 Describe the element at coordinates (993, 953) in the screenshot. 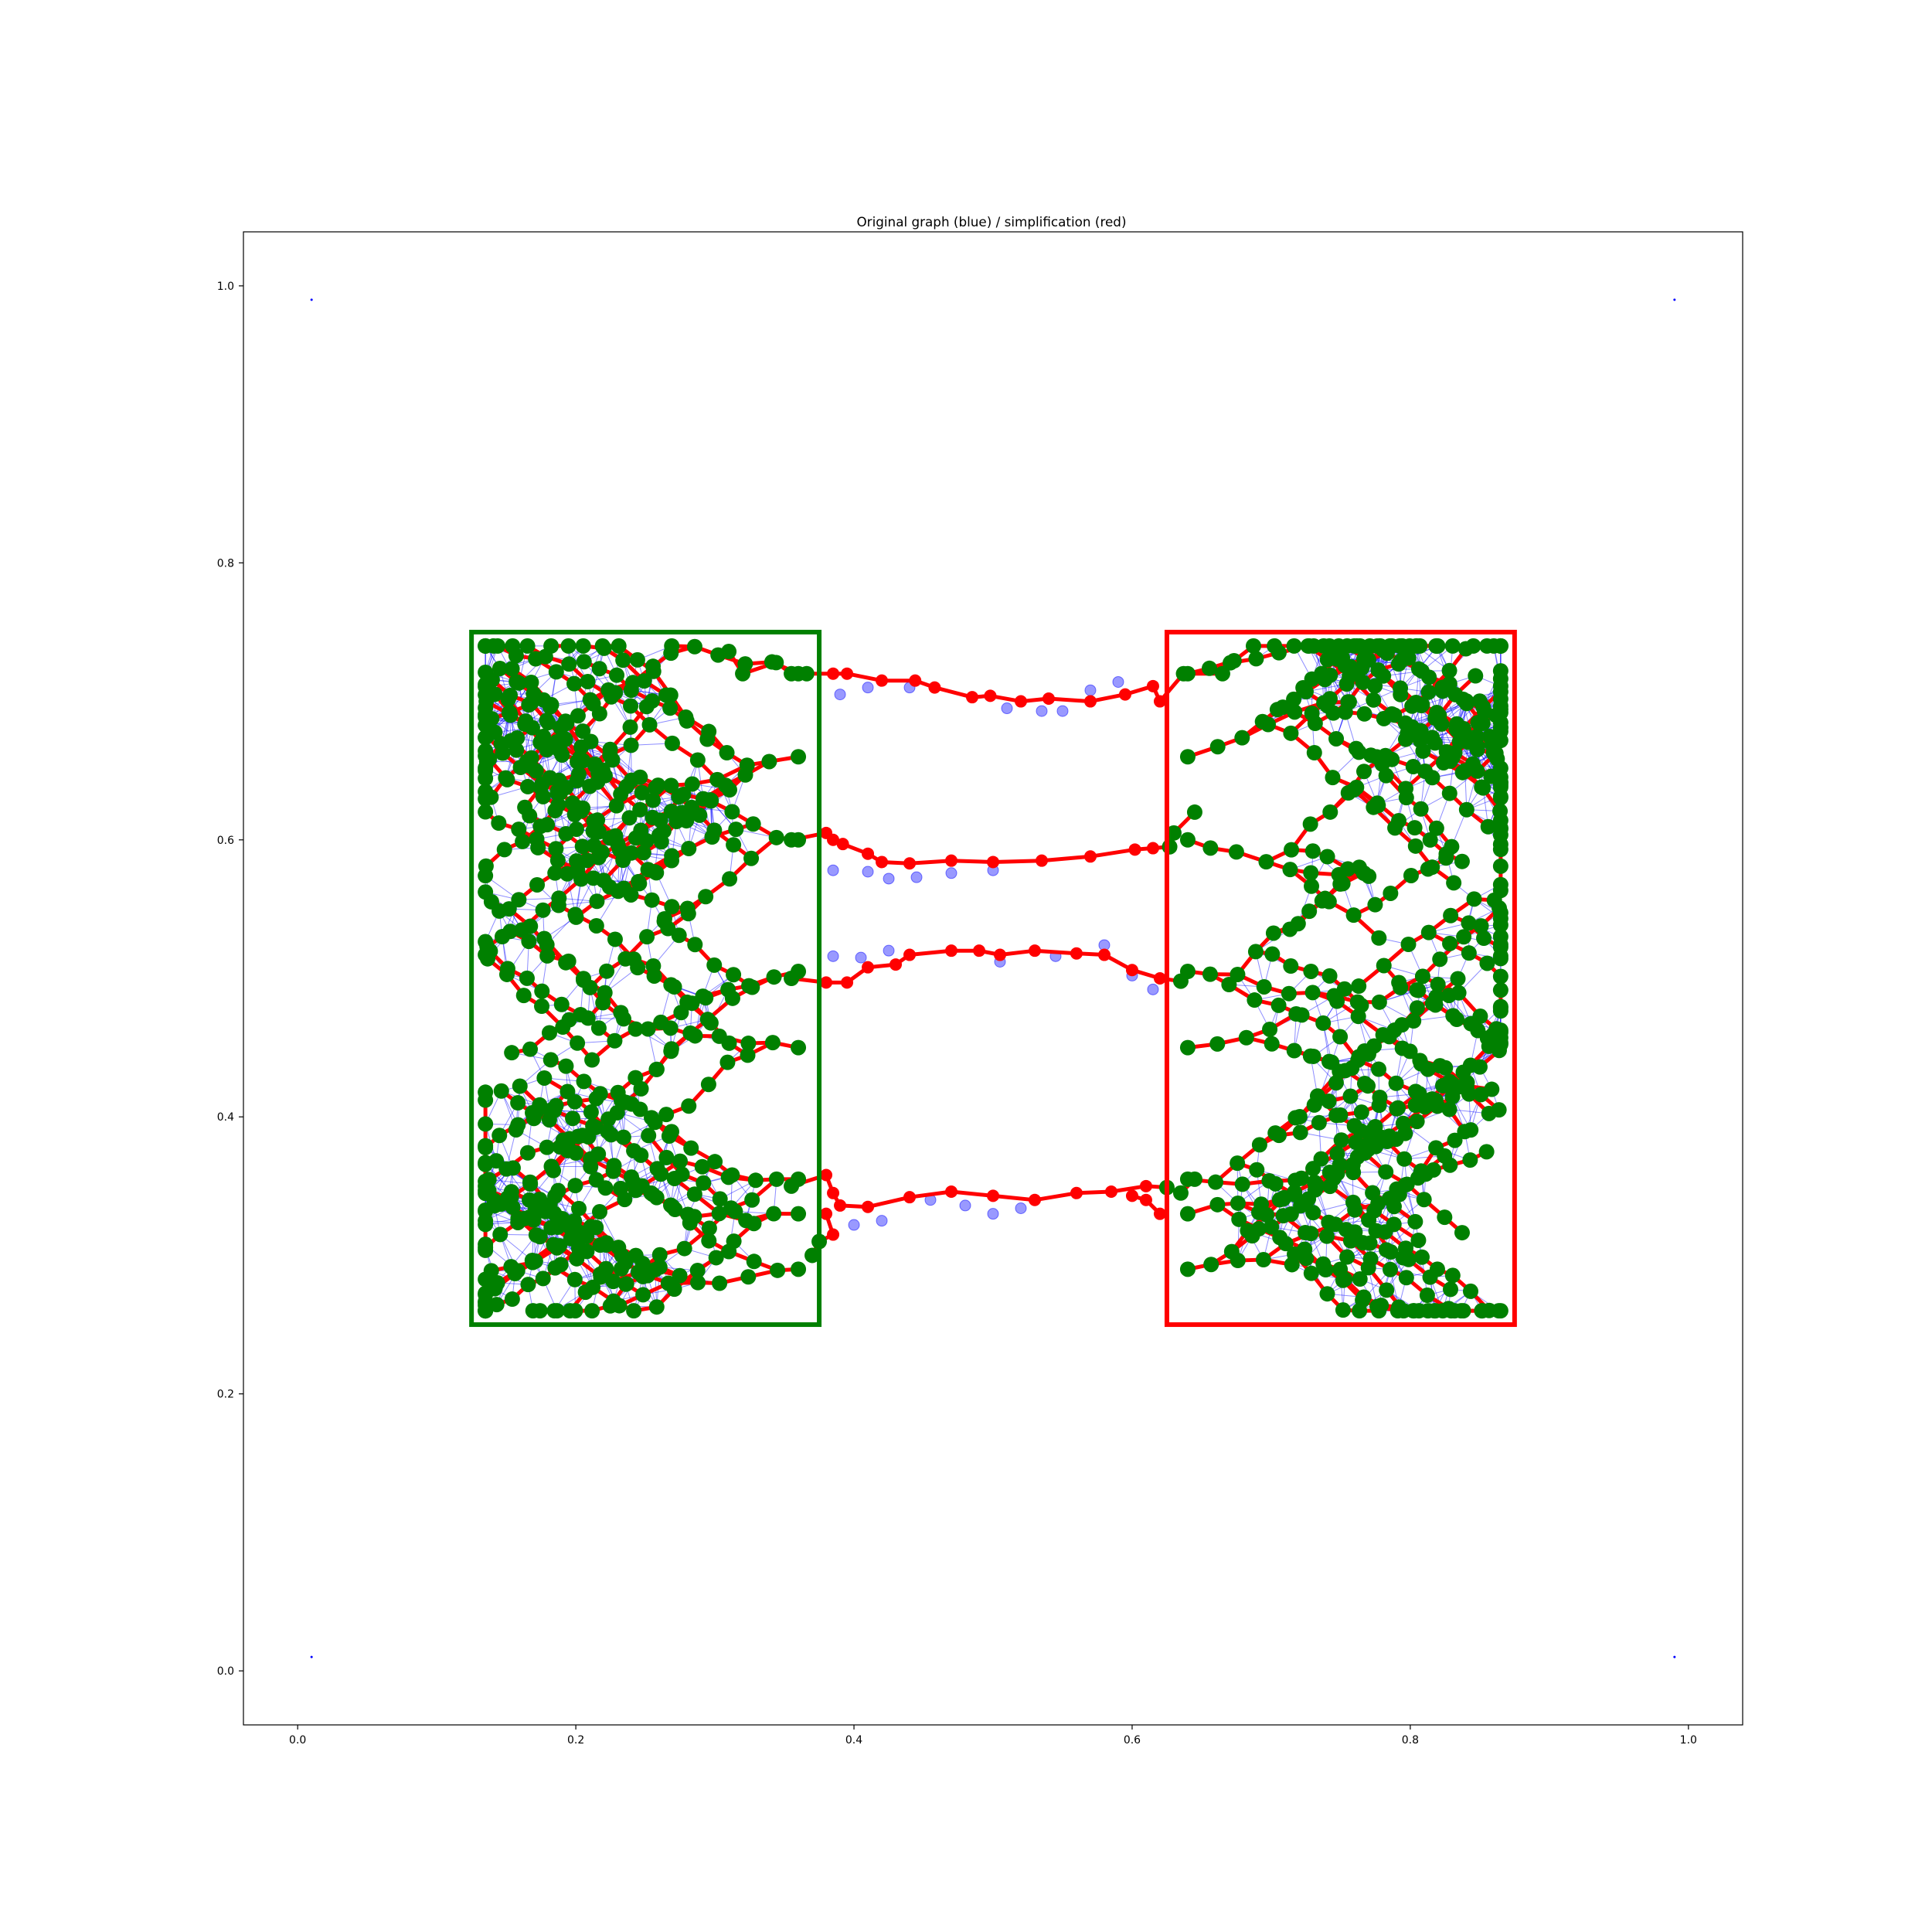

I see `blue-node-layer` at that location.